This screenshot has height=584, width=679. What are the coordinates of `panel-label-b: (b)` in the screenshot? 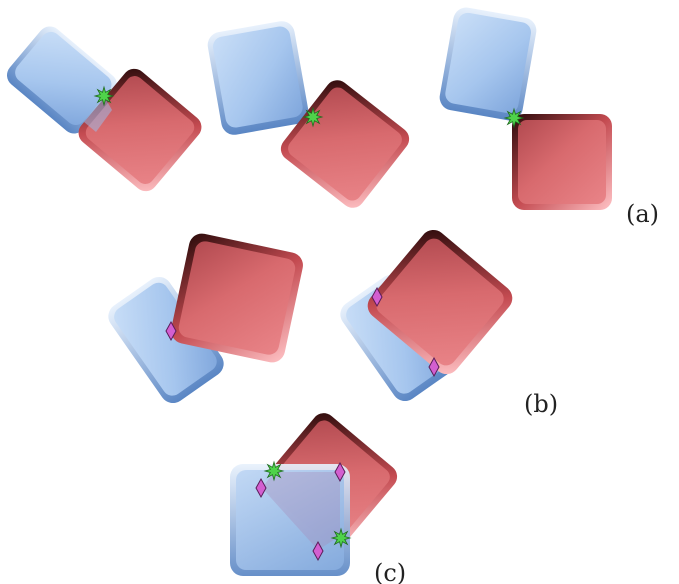 It's located at (541, 404).